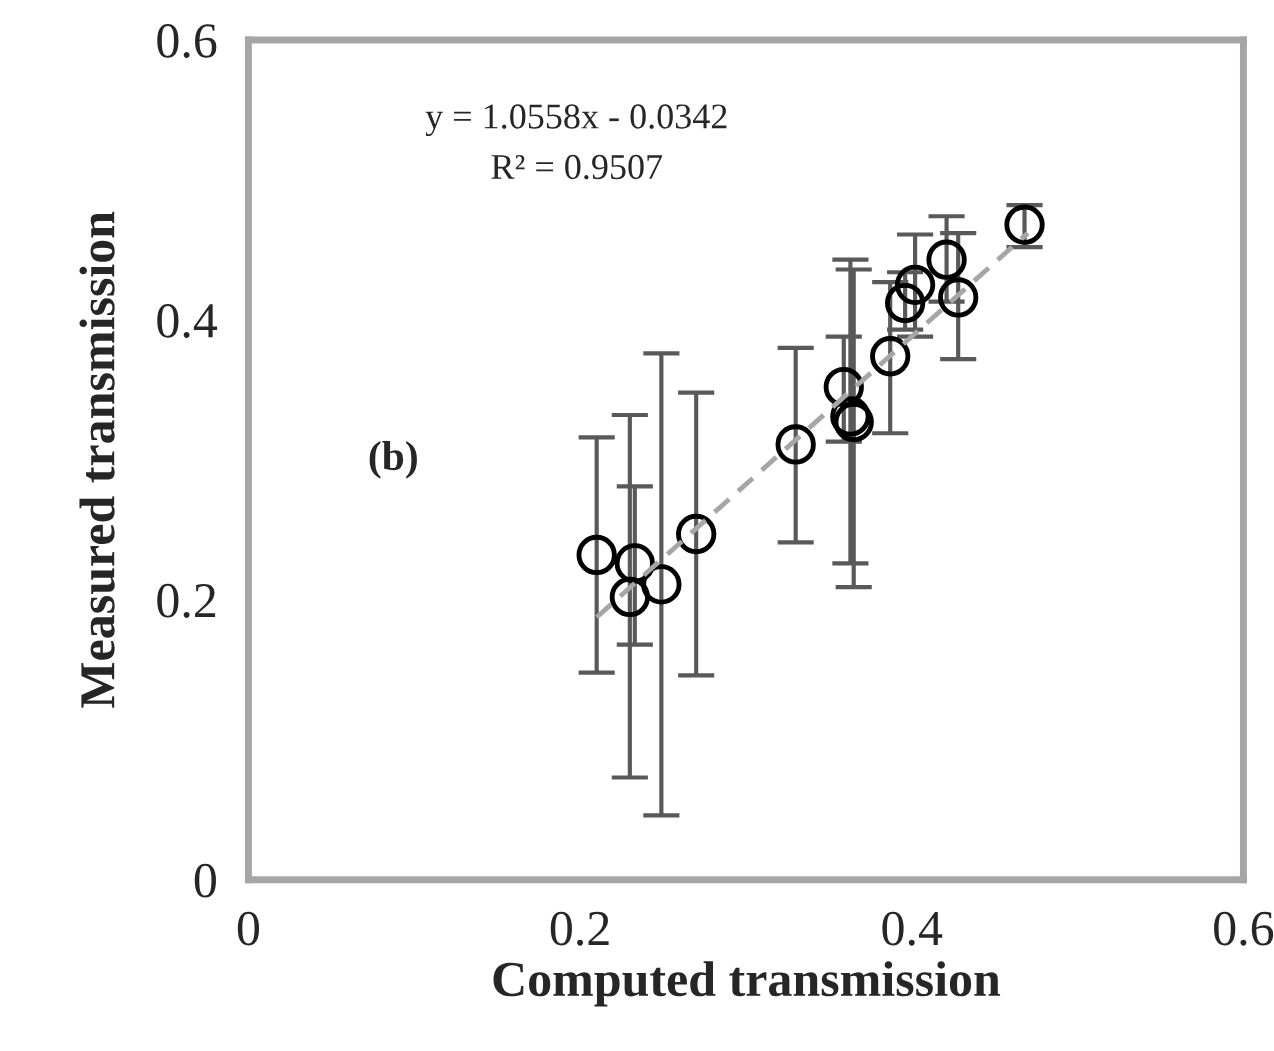 This screenshot has height=1051, width=1274. I want to click on annotation: y = 1.0558x - 0.0342, so click(576, 120).